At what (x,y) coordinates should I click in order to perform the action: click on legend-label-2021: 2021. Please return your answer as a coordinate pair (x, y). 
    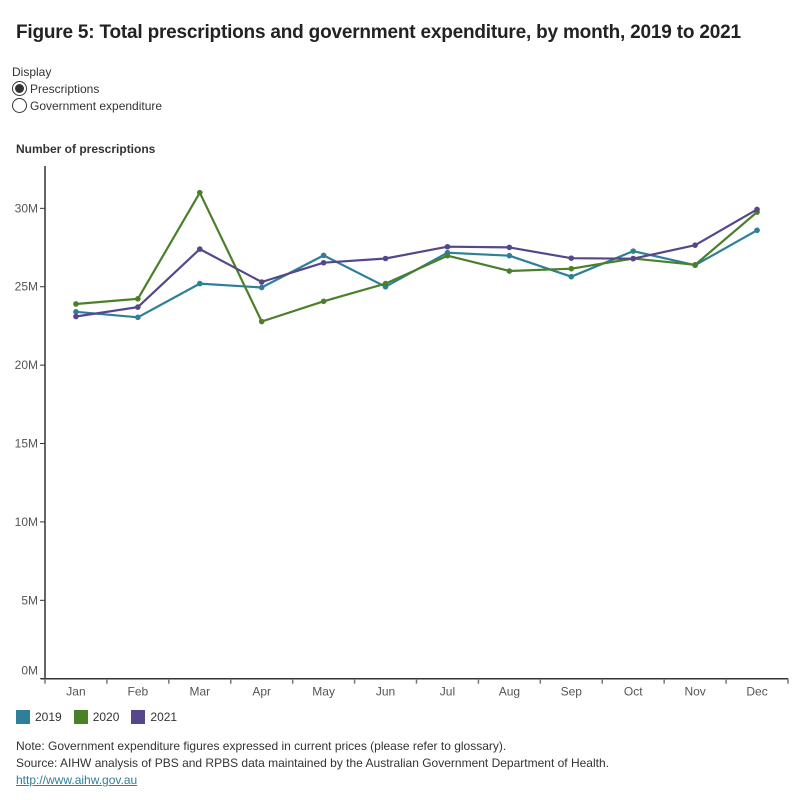
    Looking at the image, I should click on (164, 717).